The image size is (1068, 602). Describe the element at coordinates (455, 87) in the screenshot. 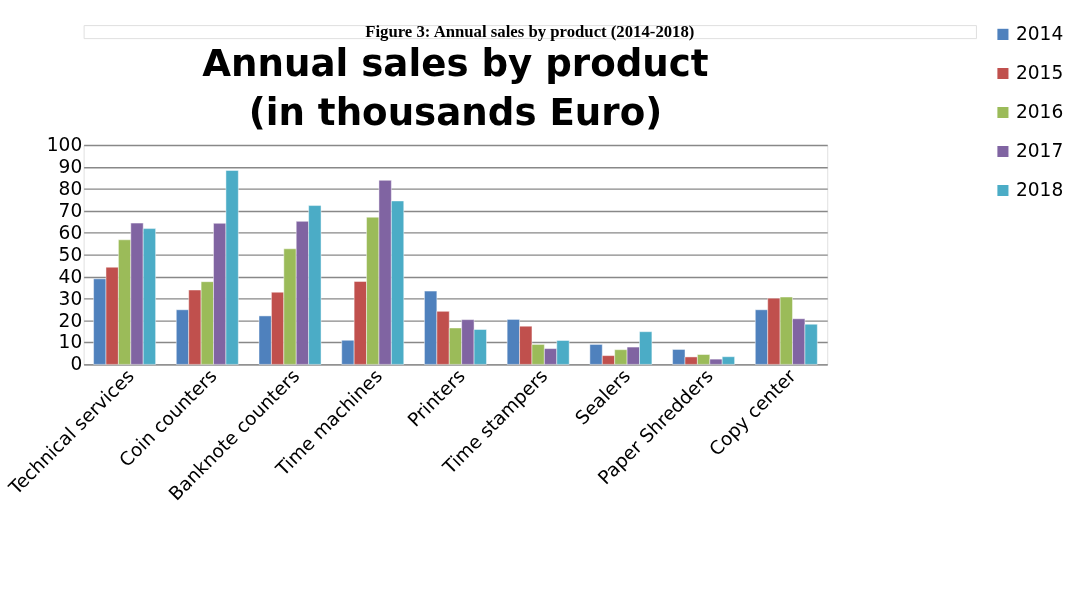

I see `chart-title: Annual sales by product (in thousands Euro)` at that location.